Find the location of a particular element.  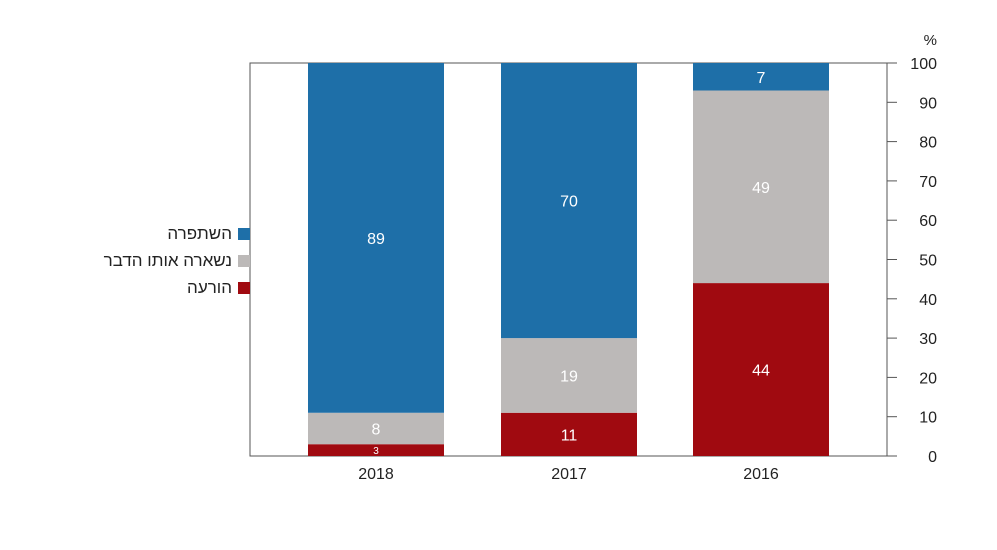

data-label: 89 is located at coordinates (376, 239).